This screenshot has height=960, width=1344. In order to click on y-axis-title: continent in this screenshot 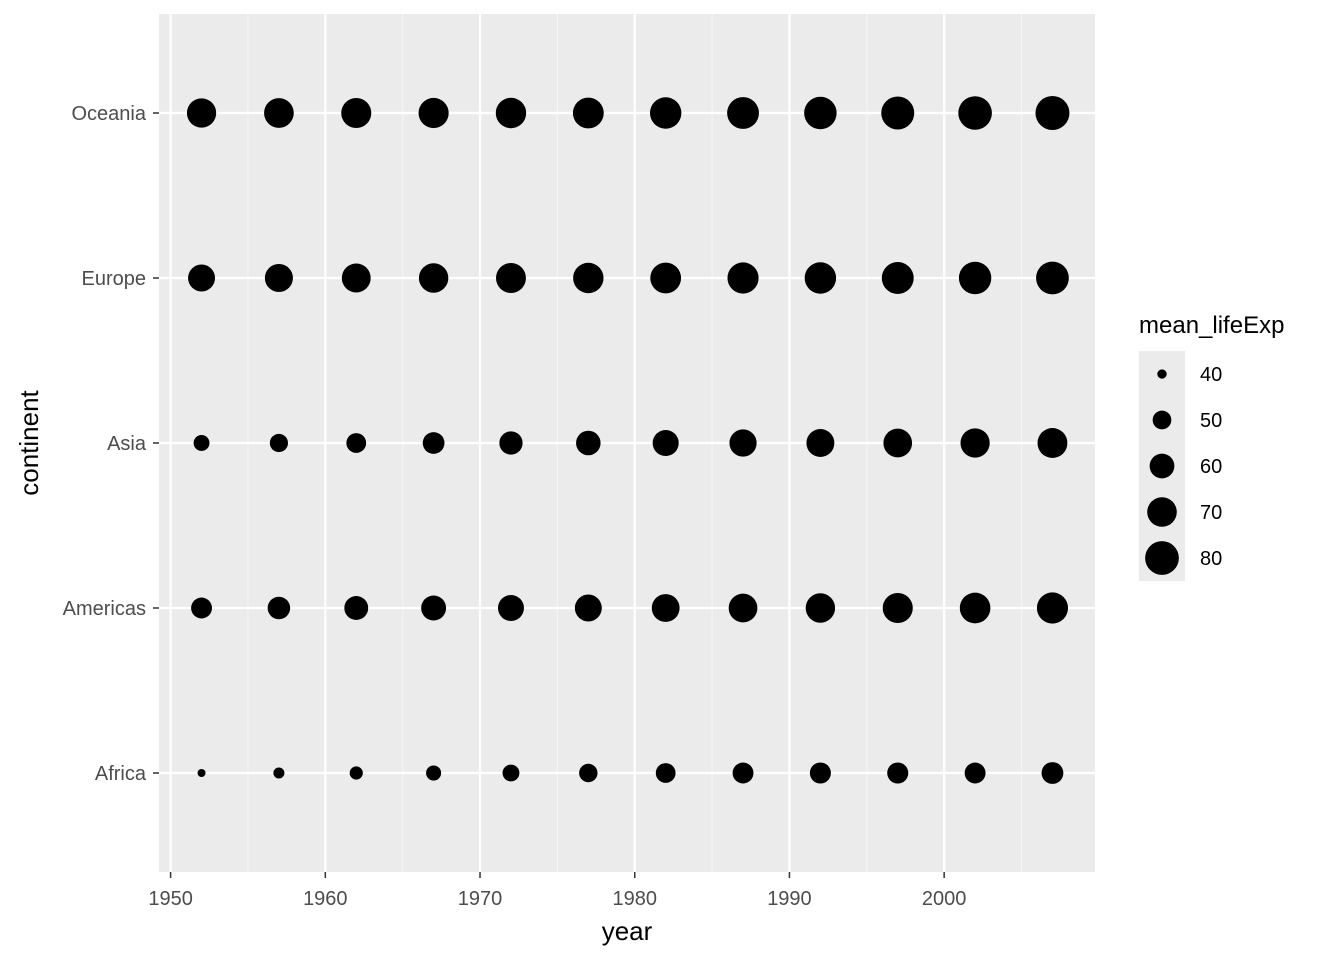, I will do `click(29, 442)`.